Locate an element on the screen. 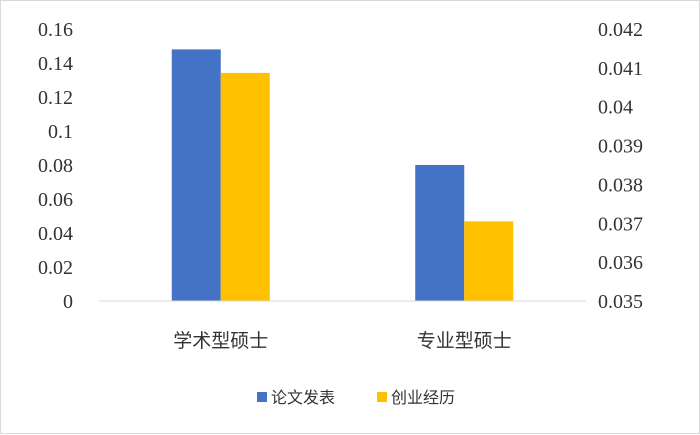  right-tick-label: 0.04 is located at coordinates (615, 108).